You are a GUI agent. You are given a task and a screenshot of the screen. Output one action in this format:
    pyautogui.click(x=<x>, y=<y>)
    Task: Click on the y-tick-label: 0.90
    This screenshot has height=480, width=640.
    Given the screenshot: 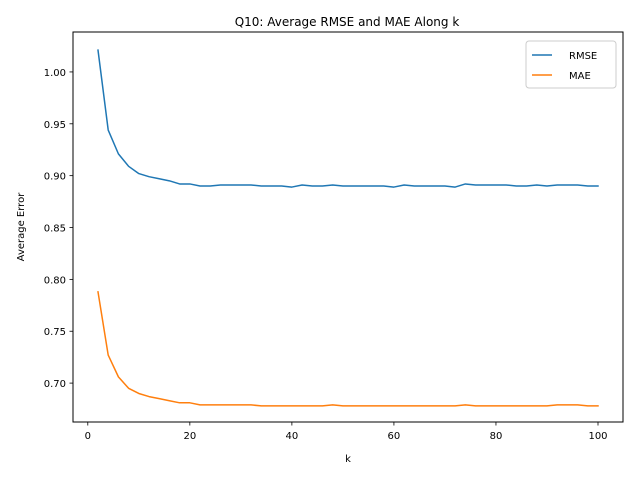 What is the action you would take?
    pyautogui.click(x=55, y=177)
    